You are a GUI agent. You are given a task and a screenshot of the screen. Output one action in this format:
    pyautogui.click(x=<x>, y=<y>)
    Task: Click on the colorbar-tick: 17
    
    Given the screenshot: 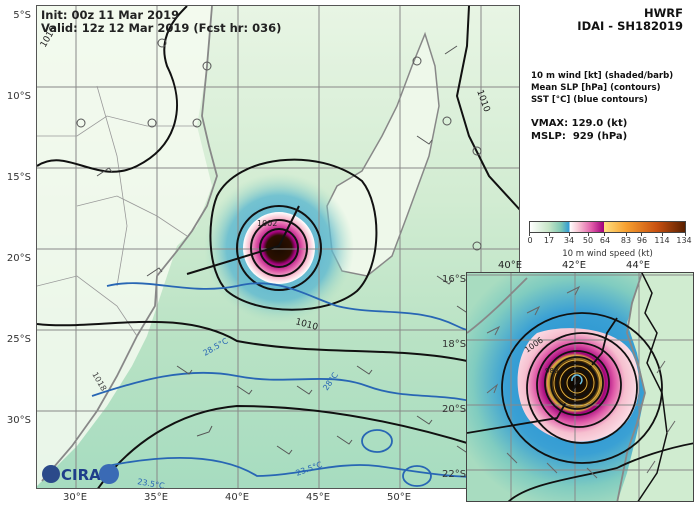 What is the action you would take?
    pyautogui.click(x=549, y=240)
    